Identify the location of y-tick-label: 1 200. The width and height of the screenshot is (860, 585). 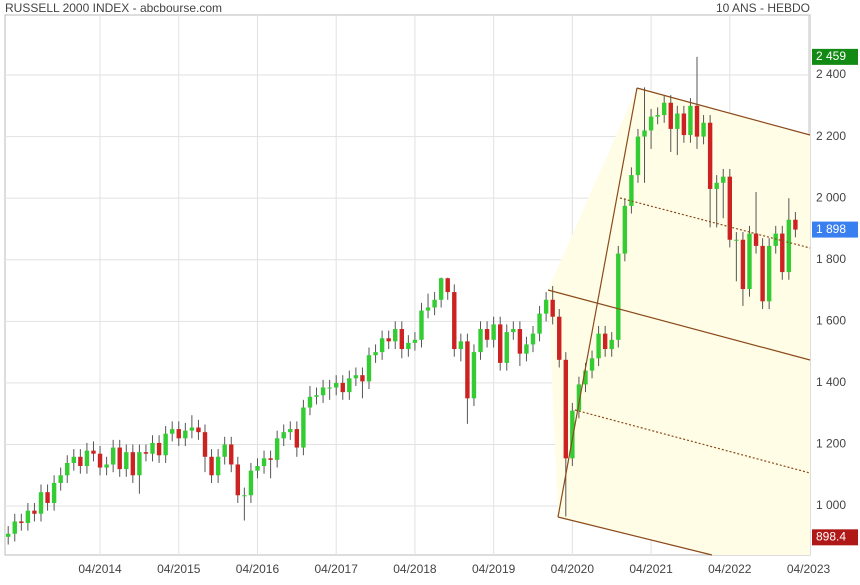
(831, 444).